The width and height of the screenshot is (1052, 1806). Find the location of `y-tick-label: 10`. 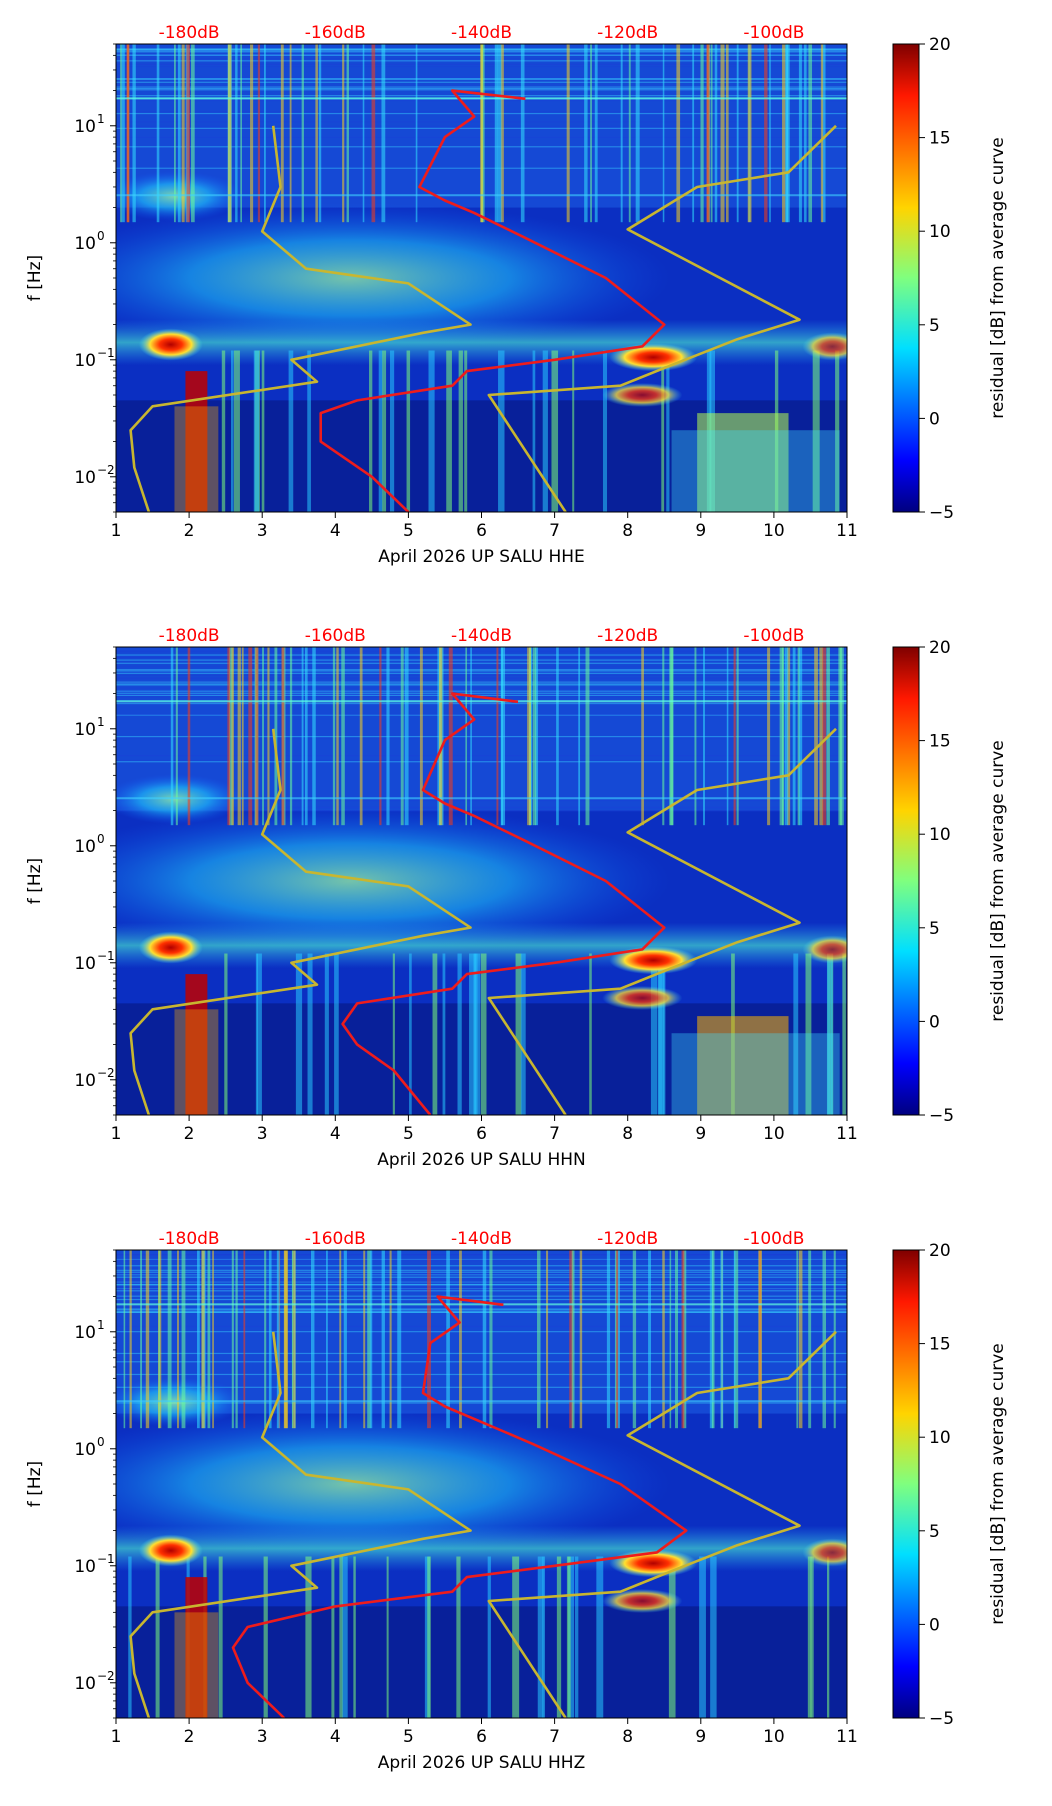

y-tick-label: 10 is located at coordinates (85, 730).